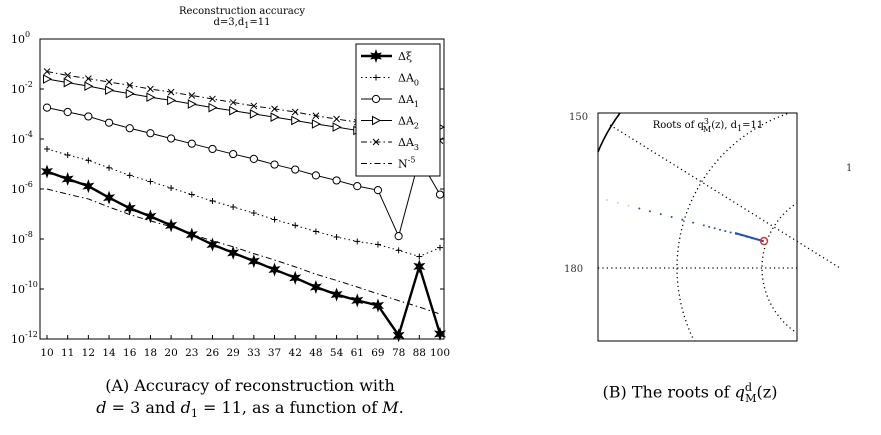 Image resolution: width=881 pixels, height=435 pixels. I want to click on roots-chart-title: Roots of q3 M(z), d1=11, so click(708, 125).